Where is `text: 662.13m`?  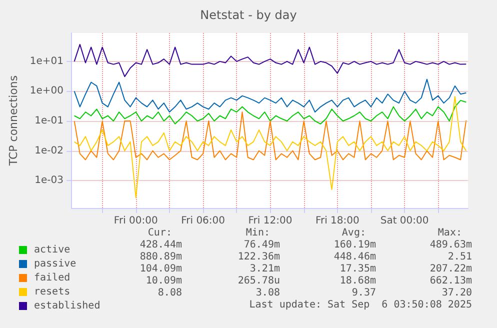 text: 662.13m is located at coordinates (451, 281).